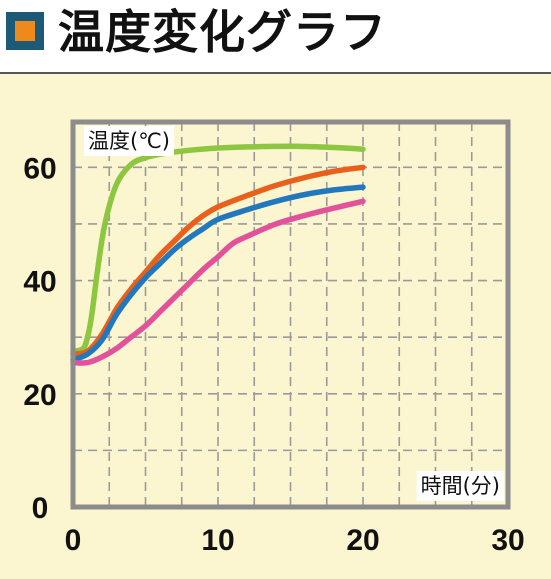 The height and width of the screenshot is (579, 551). Describe the element at coordinates (40, 508) in the screenshot. I see `y-tick-label: 0` at that location.